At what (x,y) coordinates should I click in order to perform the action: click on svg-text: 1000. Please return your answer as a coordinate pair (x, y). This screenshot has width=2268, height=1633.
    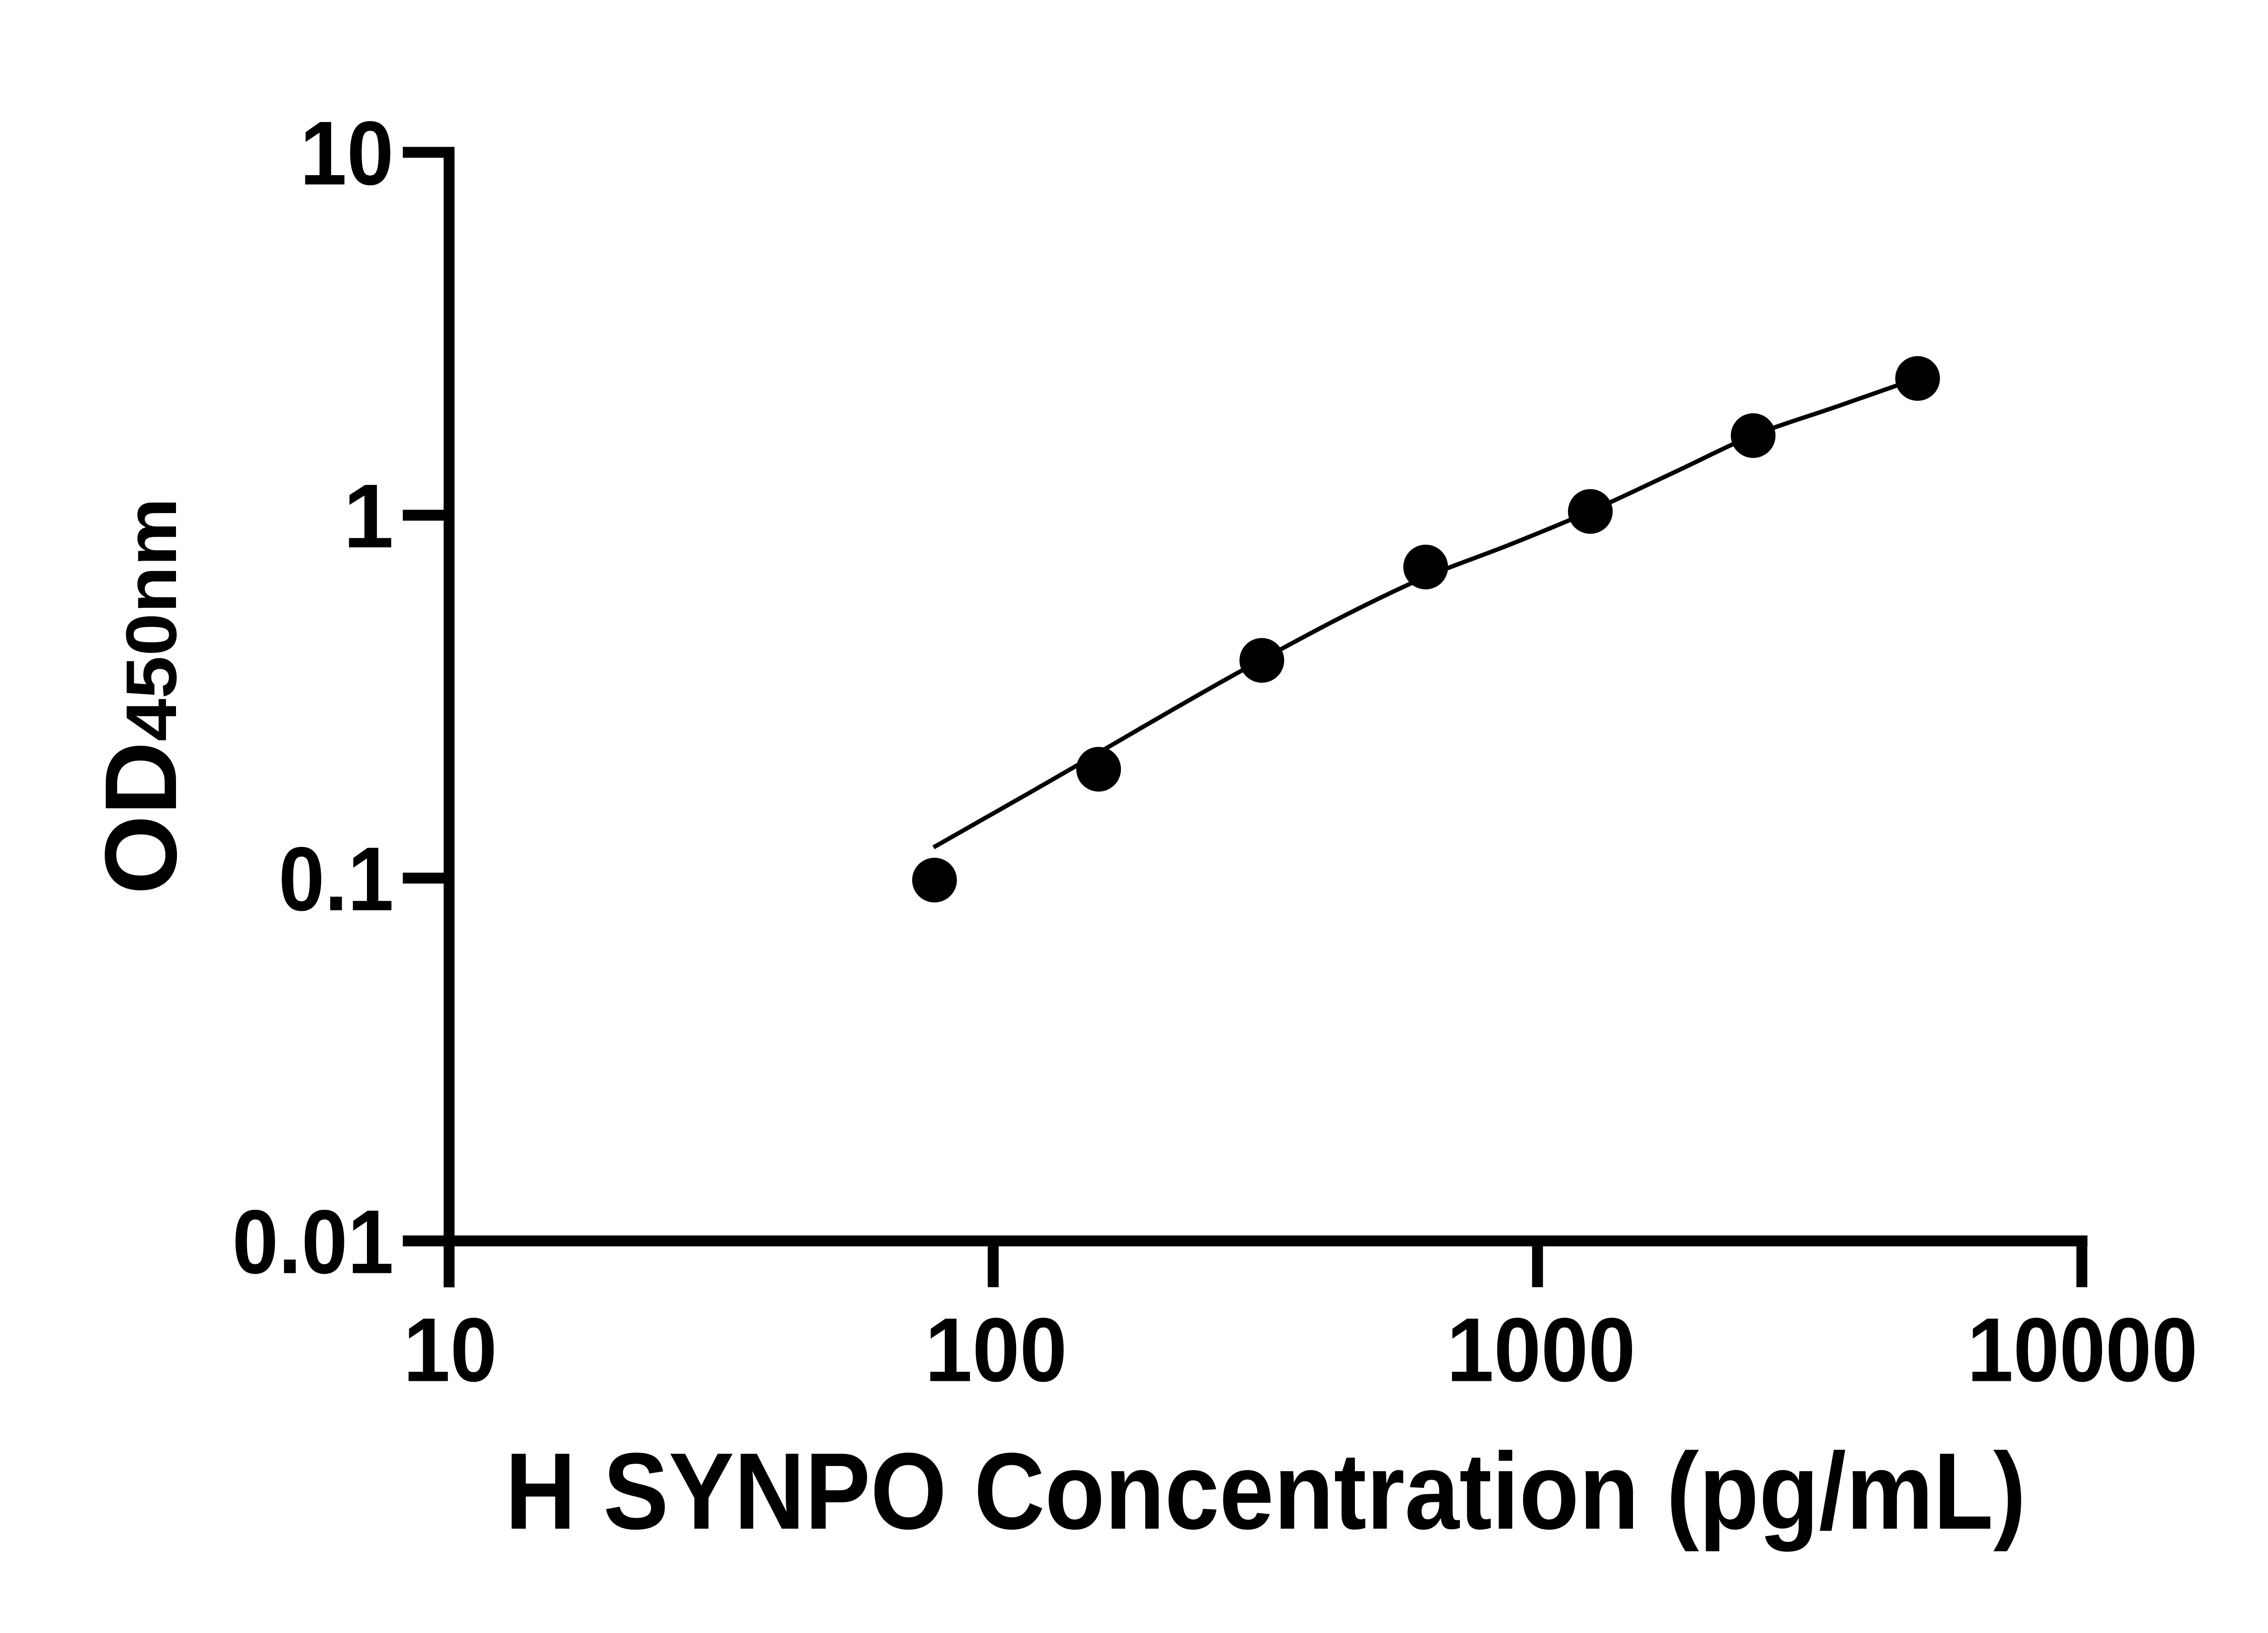
    Looking at the image, I should click on (1541, 1350).